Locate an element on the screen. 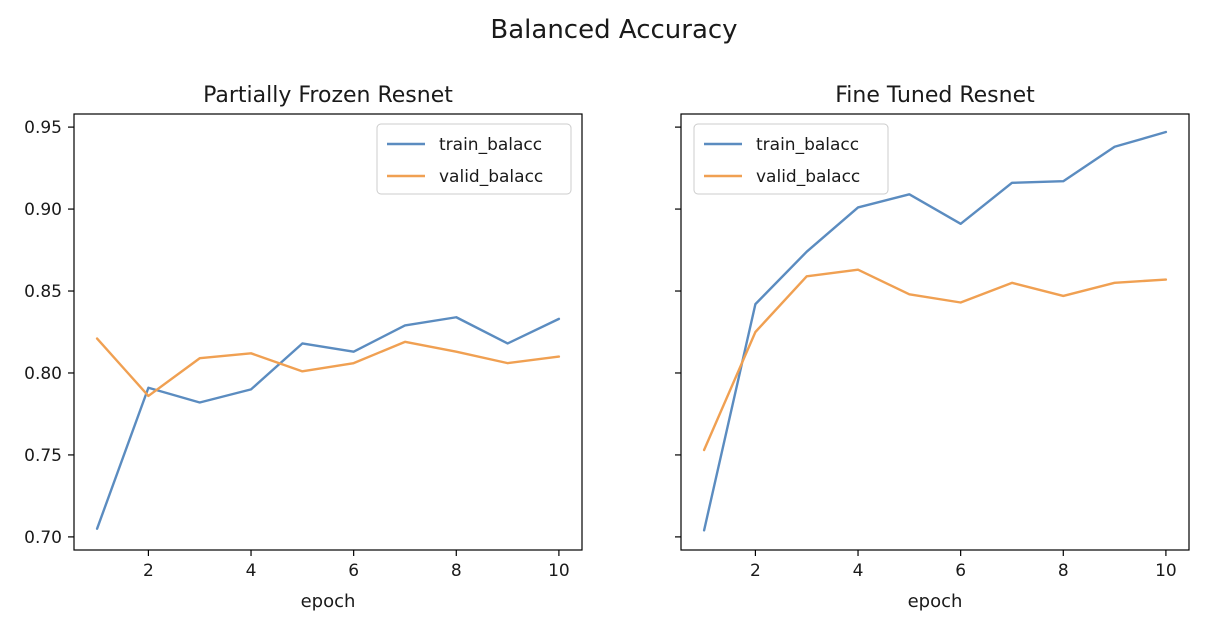 This screenshot has width=1214, height=626. right-x-tick-label: 6 is located at coordinates (960, 571).